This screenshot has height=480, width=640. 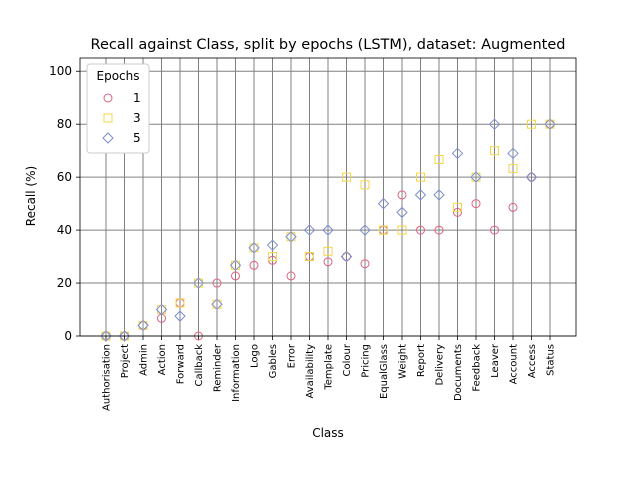 What do you see at coordinates (144, 360) in the screenshot?
I see `x-tick-label: Admin` at bounding box center [144, 360].